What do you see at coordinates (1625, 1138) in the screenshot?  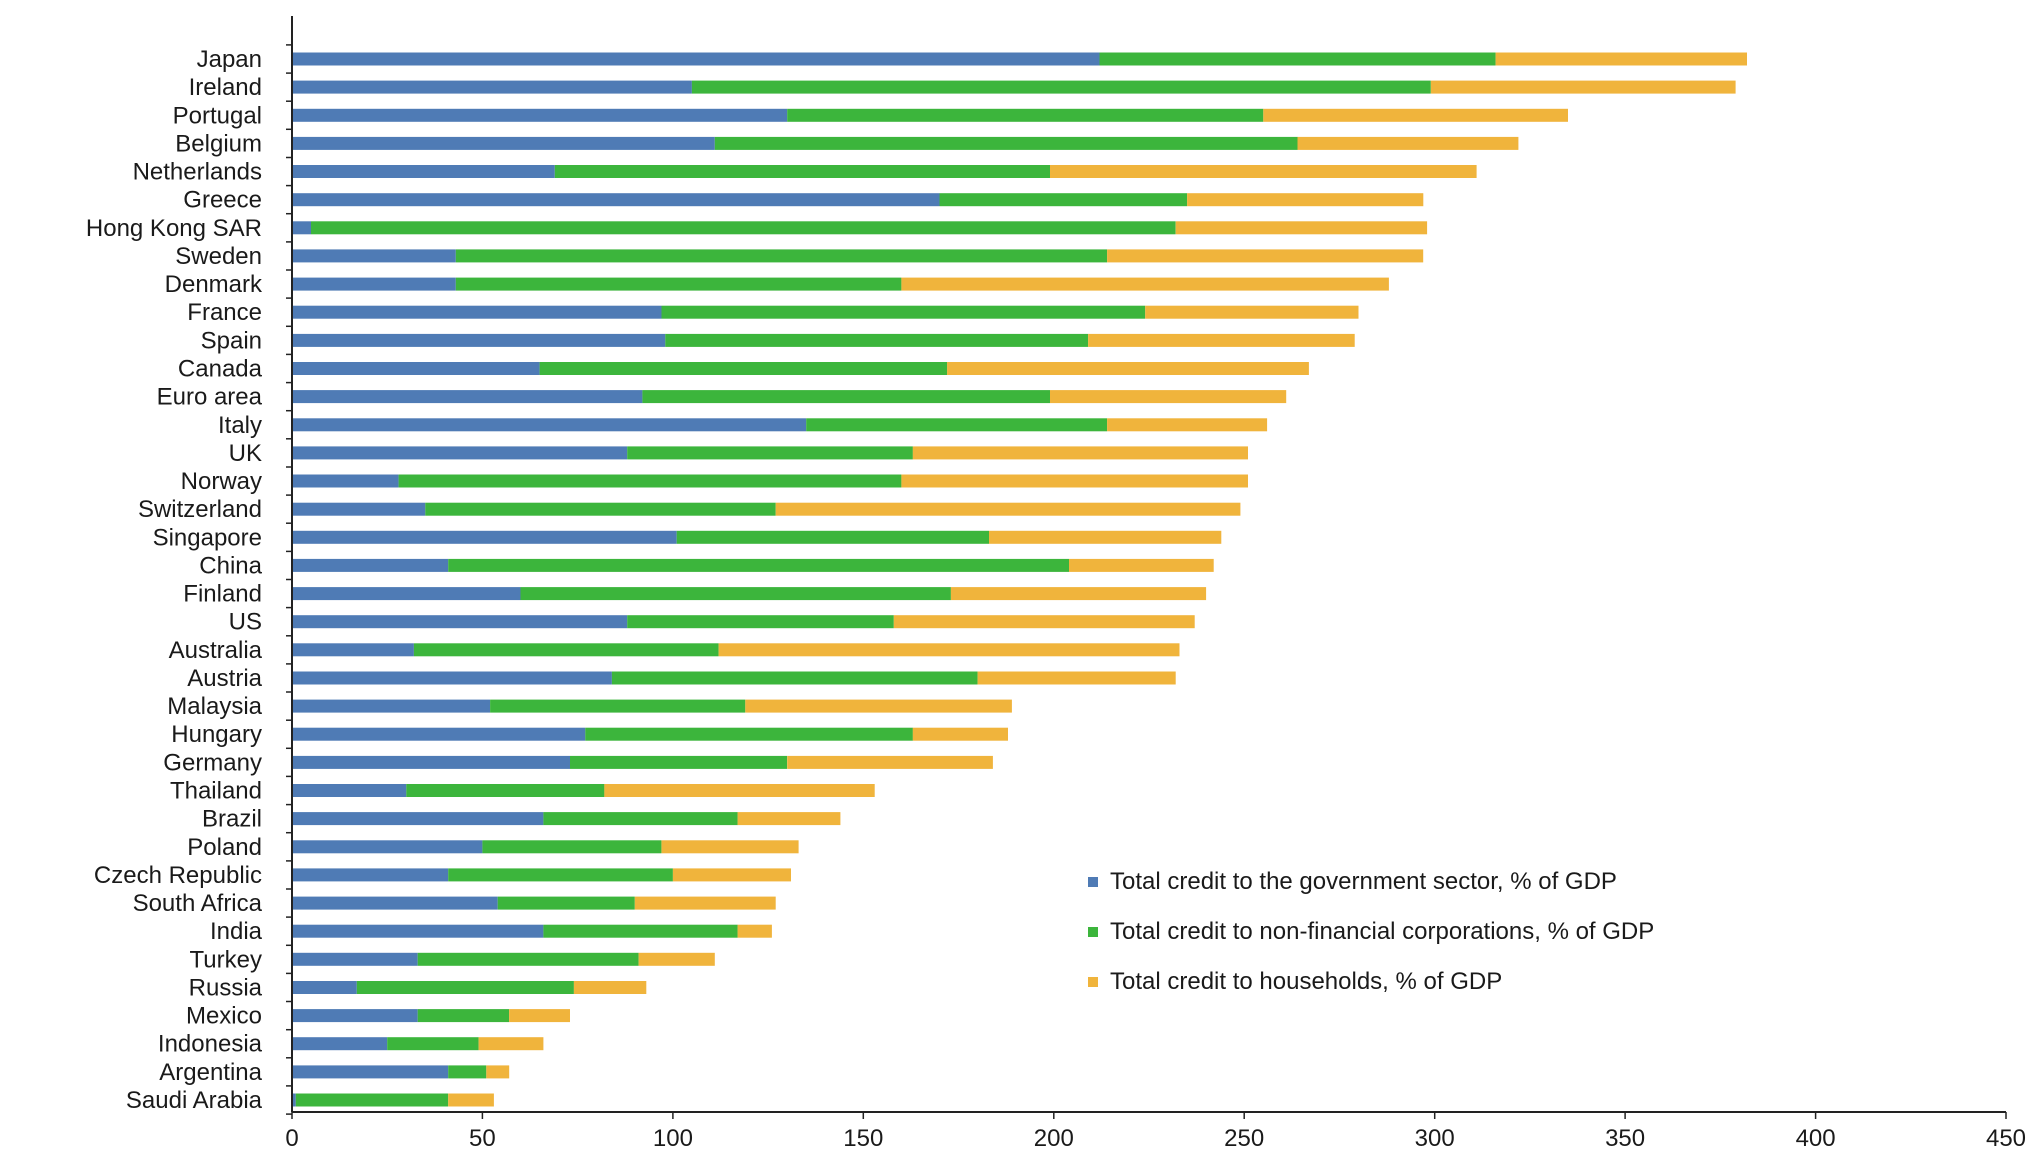 I see `x-tick-label-350: 350` at bounding box center [1625, 1138].